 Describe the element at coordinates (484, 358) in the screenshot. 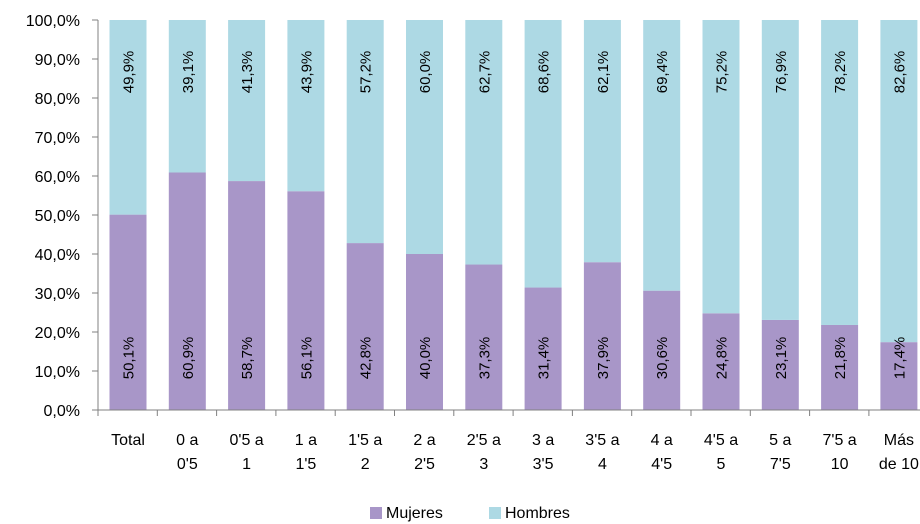

I see `data-label-mujeres: 37,3%` at that location.